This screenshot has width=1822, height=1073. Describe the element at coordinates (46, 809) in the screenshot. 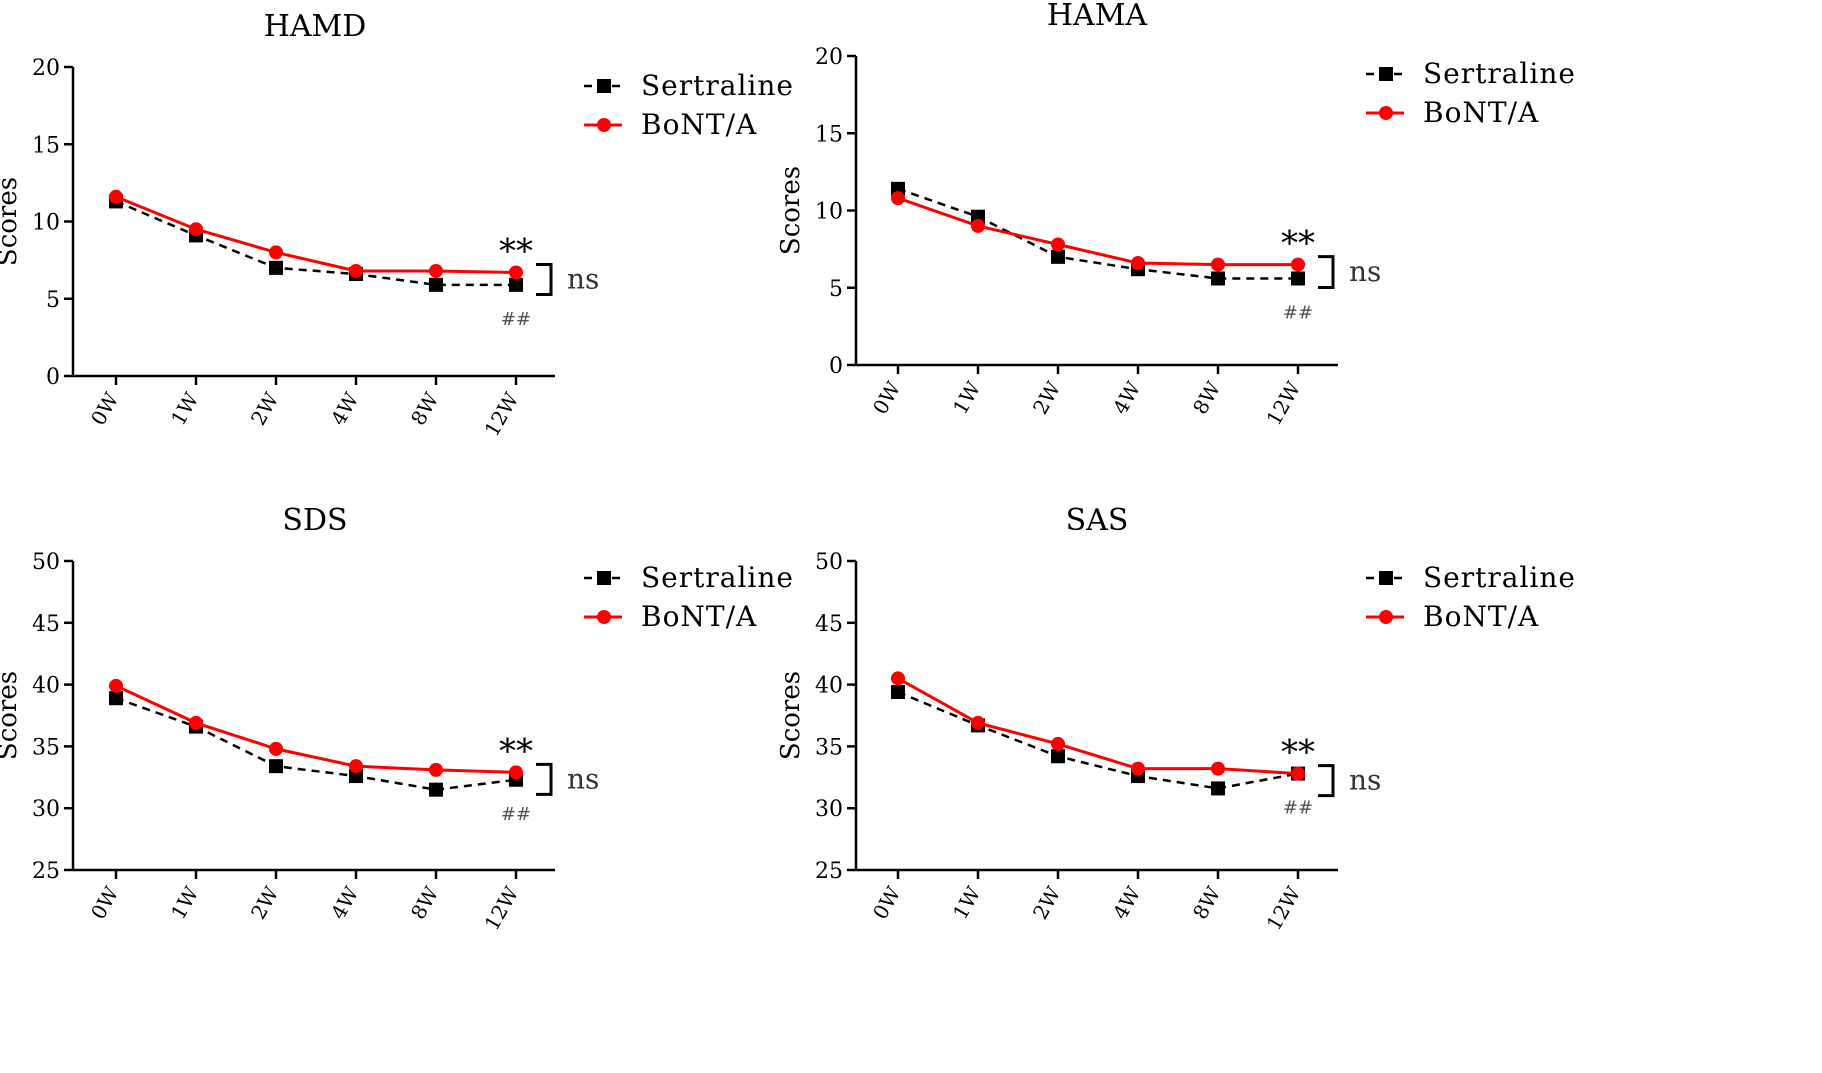

I see `y-tick-label: 30` at that location.